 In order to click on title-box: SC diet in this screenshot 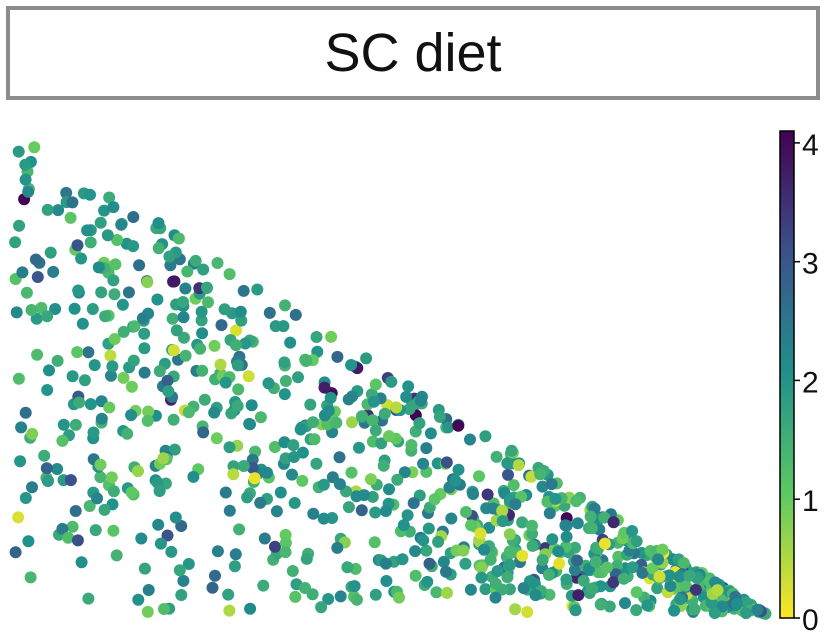, I will do `click(413, 53)`.